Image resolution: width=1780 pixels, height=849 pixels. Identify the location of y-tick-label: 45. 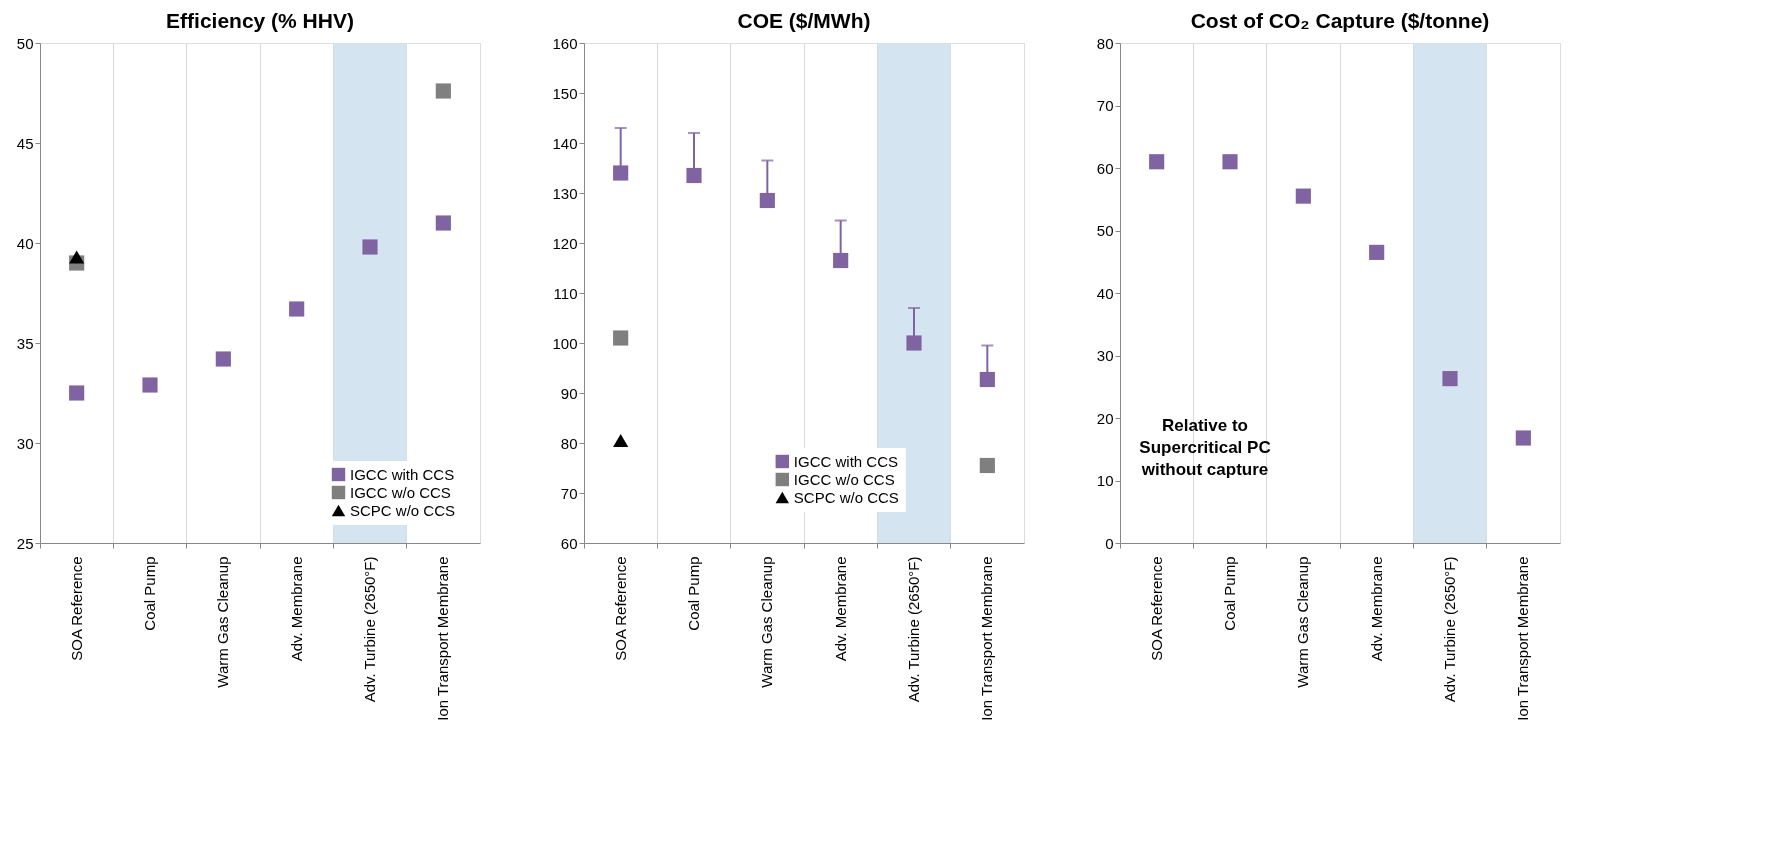
(25, 143).